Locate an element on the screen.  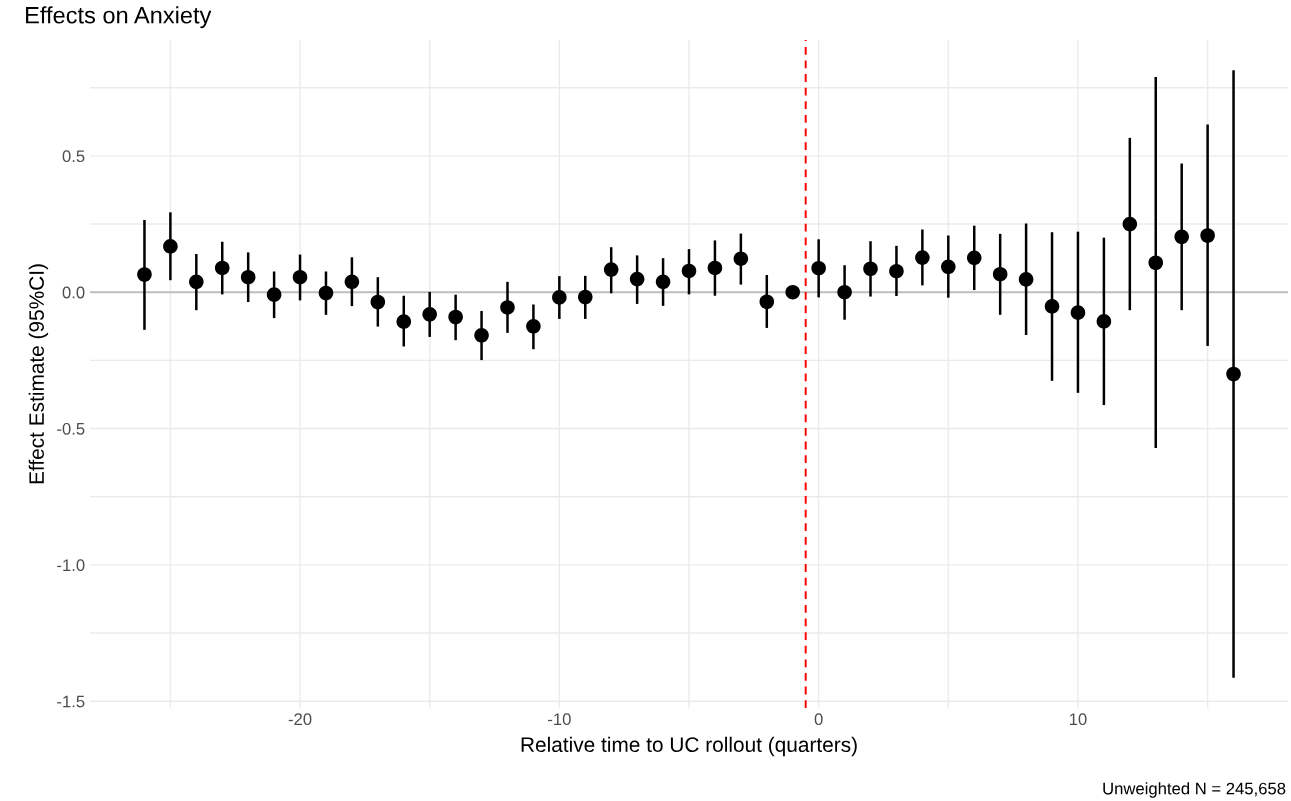
y-axis-title: Effect Estimate (95%CI) is located at coordinates (38, 374).